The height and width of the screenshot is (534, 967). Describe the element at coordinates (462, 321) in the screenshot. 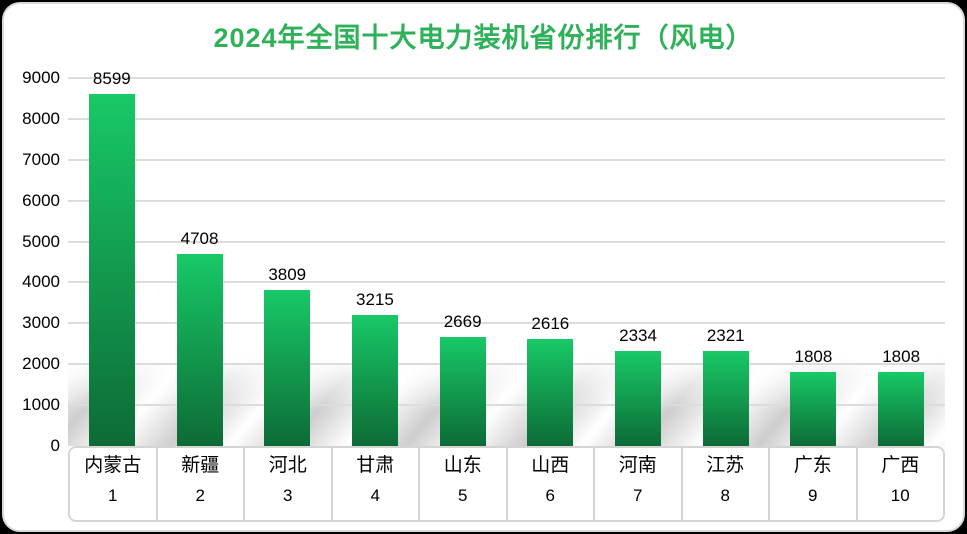

I see `bar-value-label: 2669` at that location.